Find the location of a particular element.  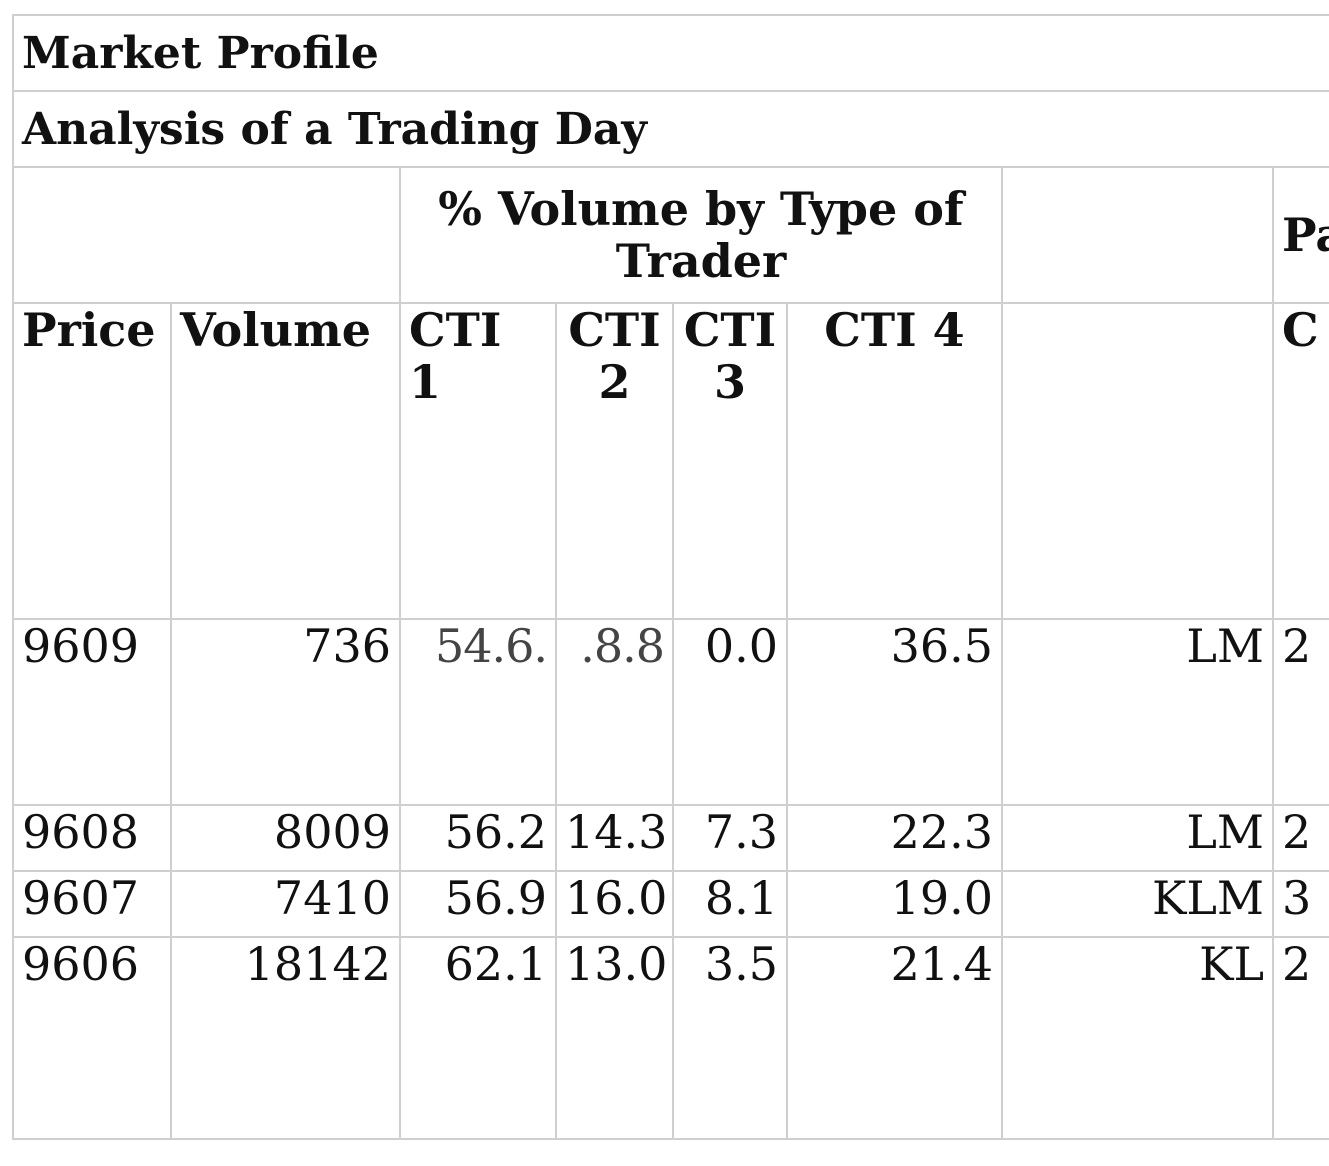

cell-cti4: 22.3 is located at coordinates (894, 838).